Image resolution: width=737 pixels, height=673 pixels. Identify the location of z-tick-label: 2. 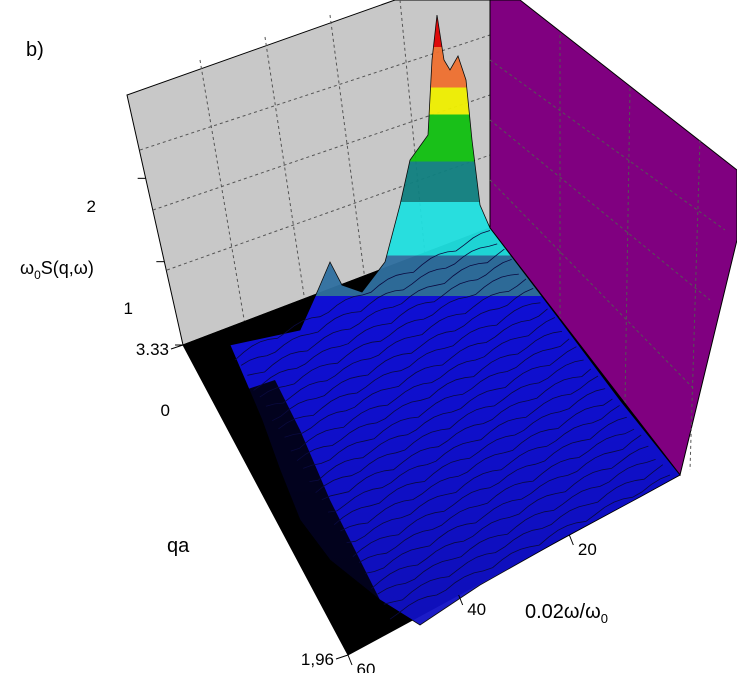
(91, 206).